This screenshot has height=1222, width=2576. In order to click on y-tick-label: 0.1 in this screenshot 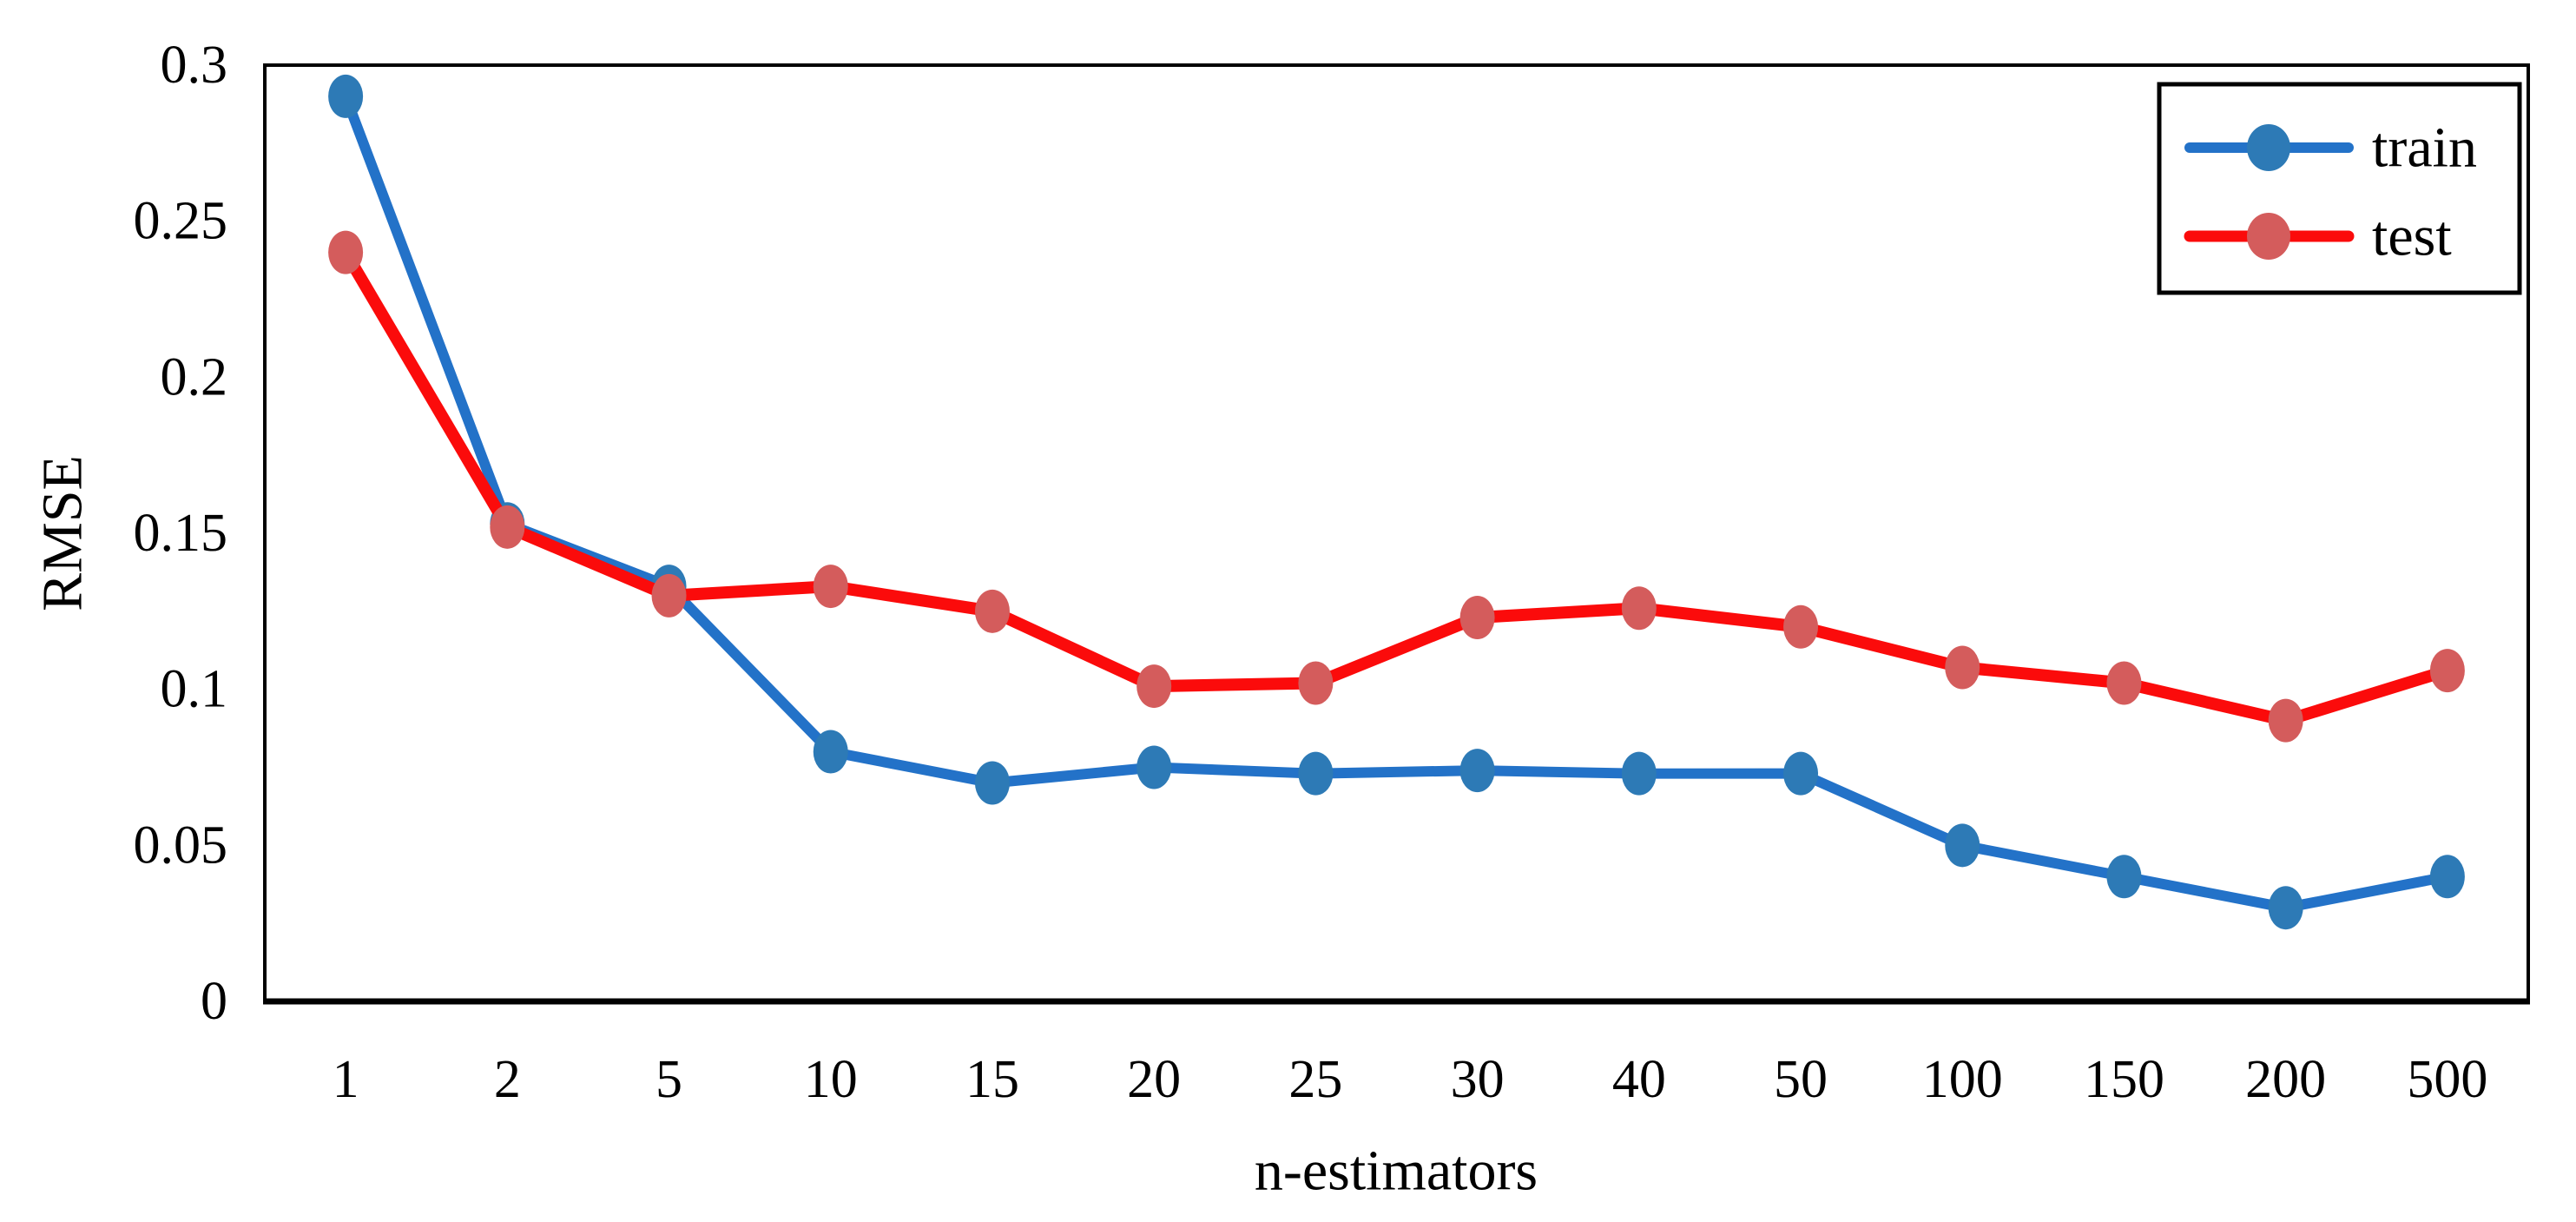, I will do `click(194, 689)`.